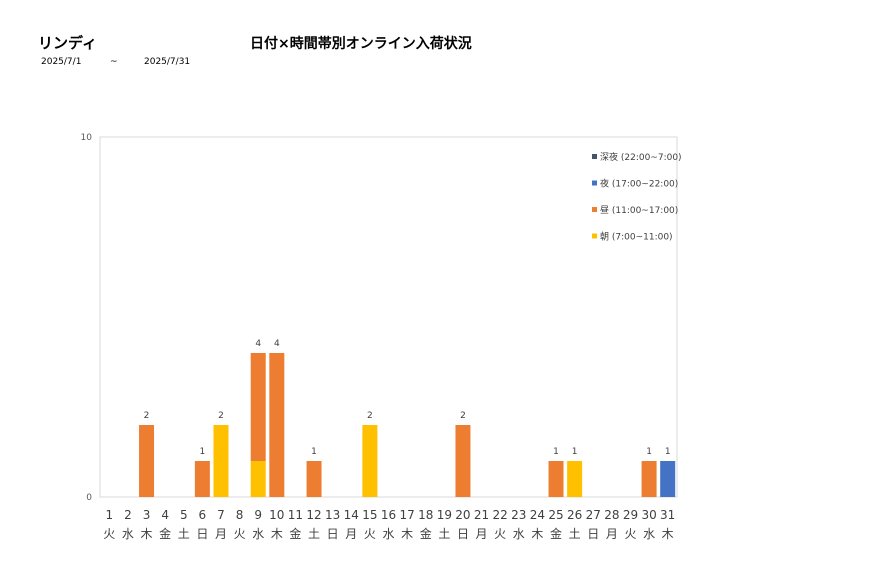 This screenshot has width=877, height=578. What do you see at coordinates (361, 44) in the screenshot?
I see `page-title: 日付×時間帯別オンライン入荷状況` at bounding box center [361, 44].